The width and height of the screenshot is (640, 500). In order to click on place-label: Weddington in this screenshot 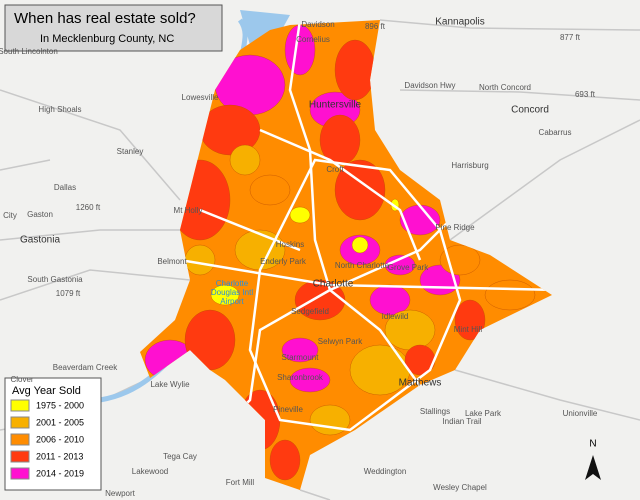, I will do `click(385, 471)`.